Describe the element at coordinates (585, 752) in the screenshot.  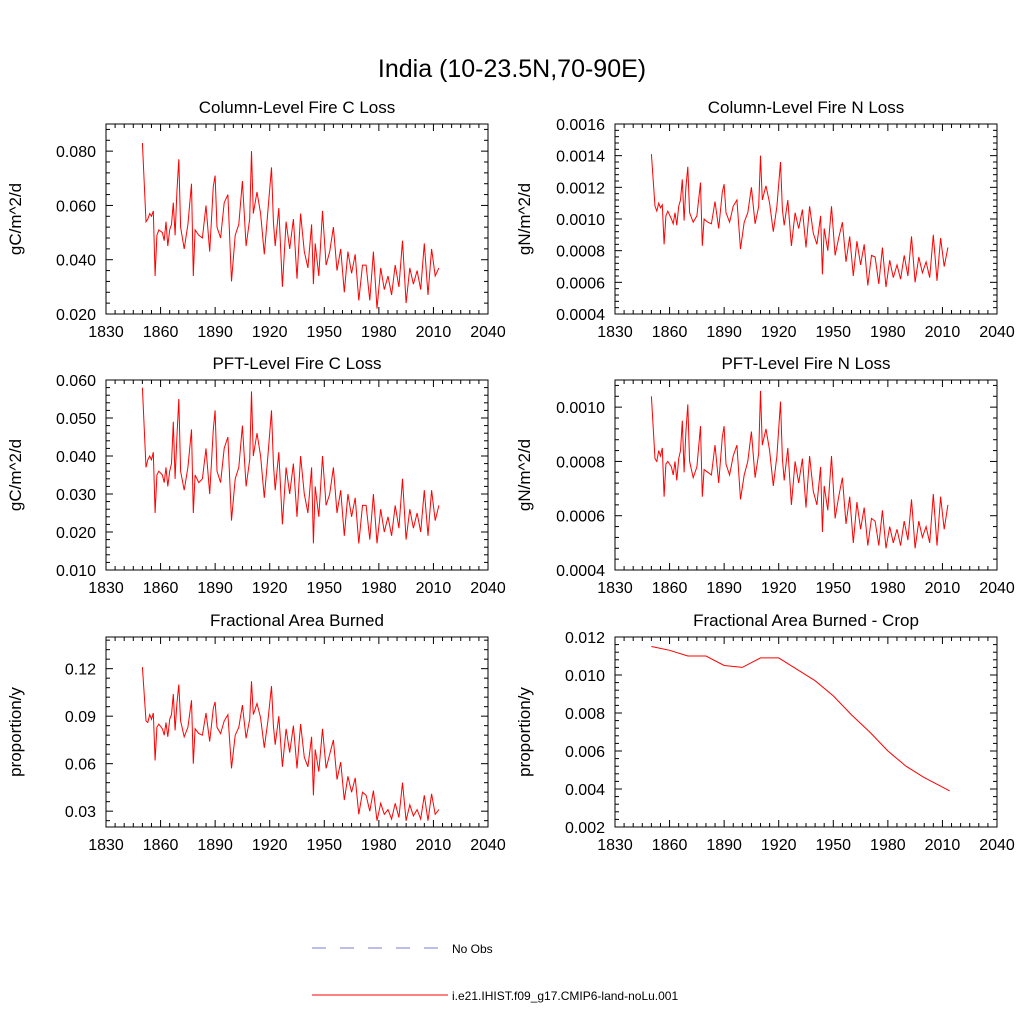
I see `y-tick-label: 0.006` at that location.